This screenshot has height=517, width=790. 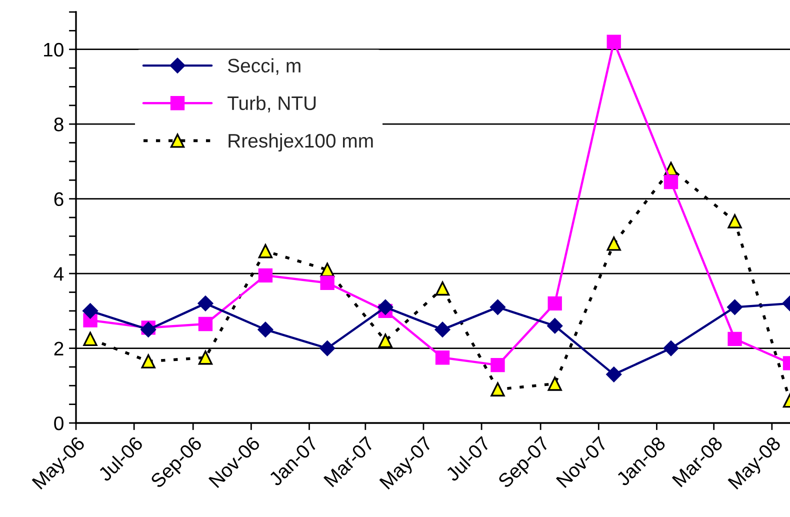 I want to click on y-tick-label: 8, so click(x=59, y=125).